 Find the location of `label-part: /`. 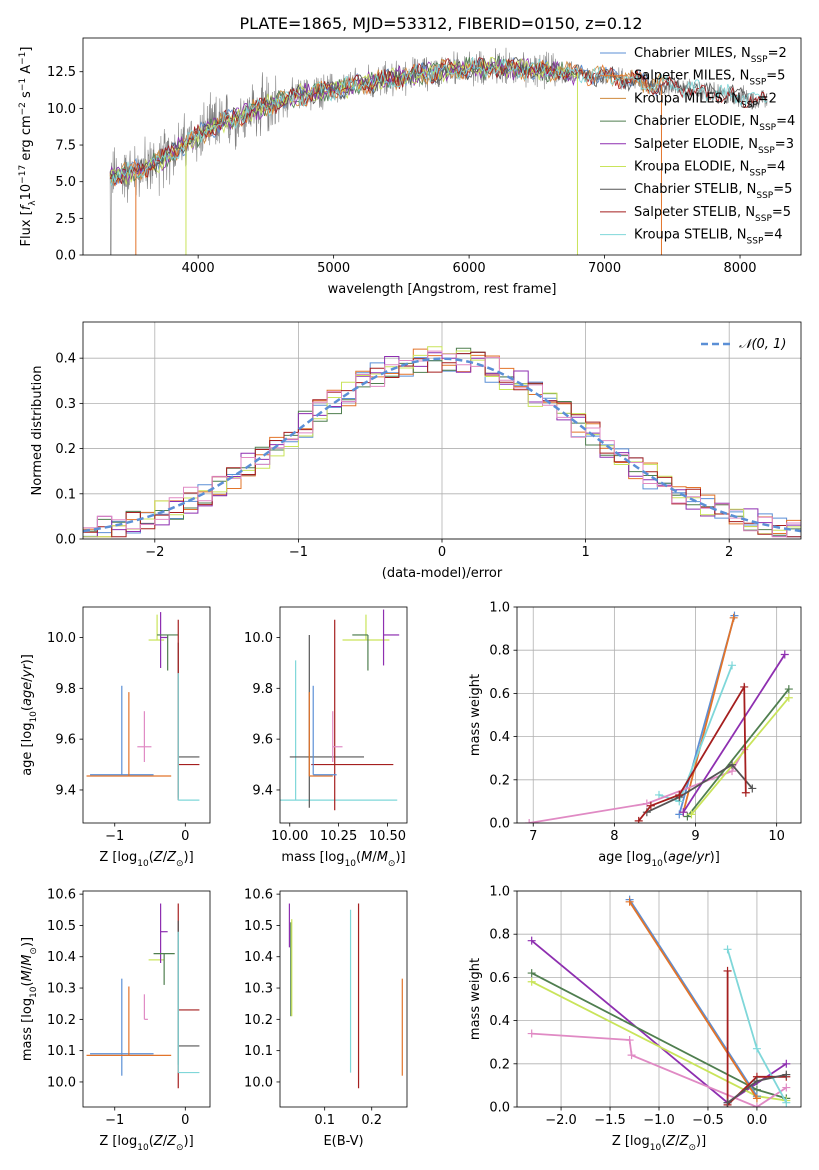

label-part: / is located at coordinates (677, 1141).